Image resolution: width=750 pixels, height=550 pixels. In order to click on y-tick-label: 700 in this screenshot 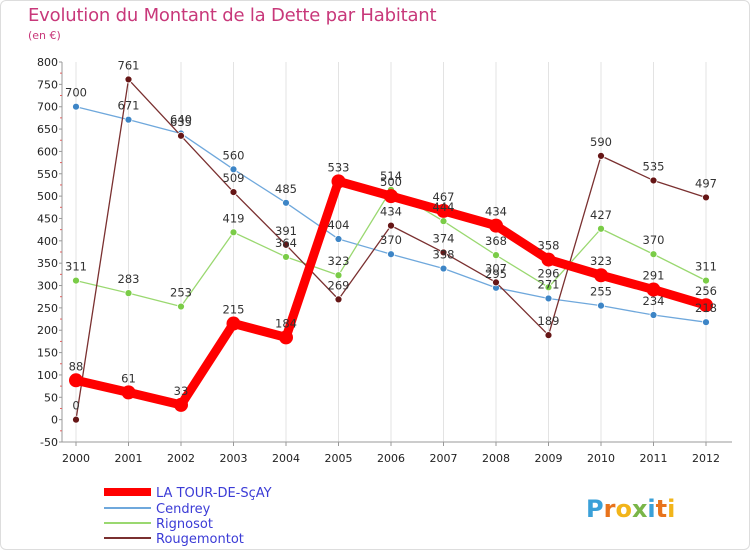, I will do `click(47, 107)`.